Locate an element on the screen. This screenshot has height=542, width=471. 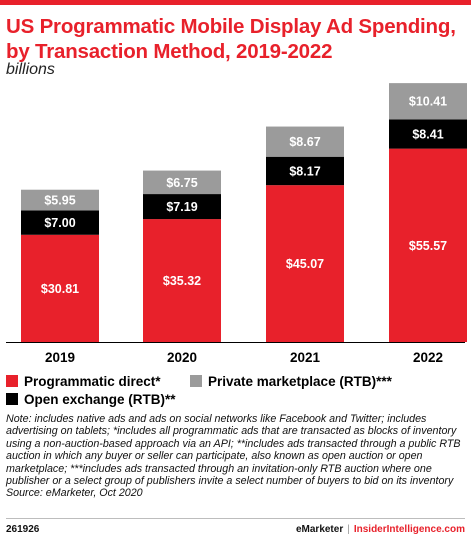
legend-programmatic-direct: Programmatic direct* is located at coordinates (83, 381).